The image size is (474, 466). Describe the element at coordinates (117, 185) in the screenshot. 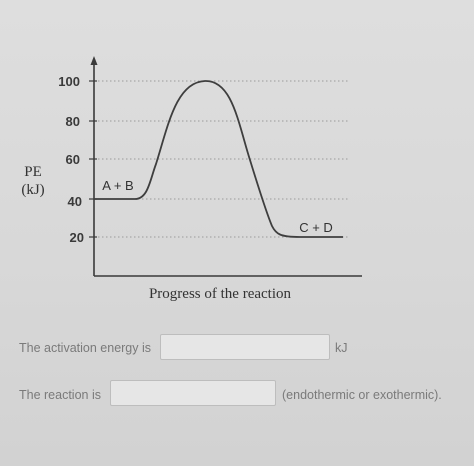

I see `reactants-label: A + B` at that location.